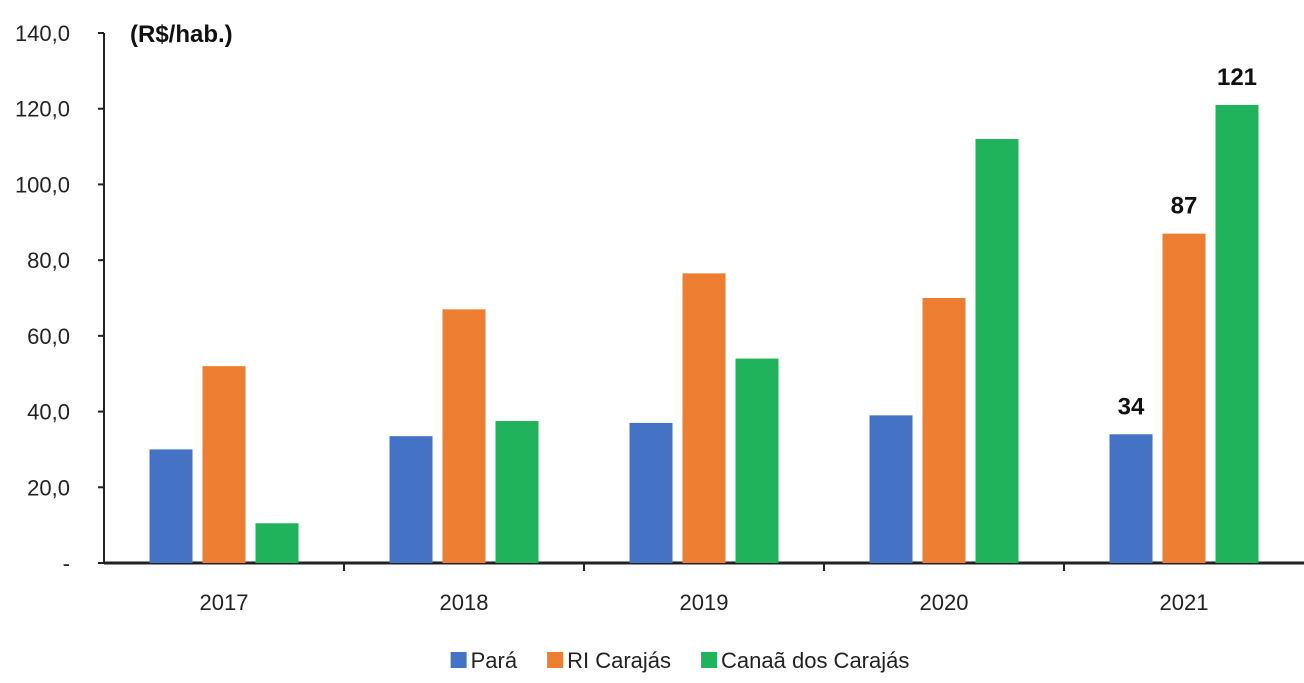 This screenshot has width=1304, height=683. I want to click on y-tick-label: 20,0, so click(48, 487).